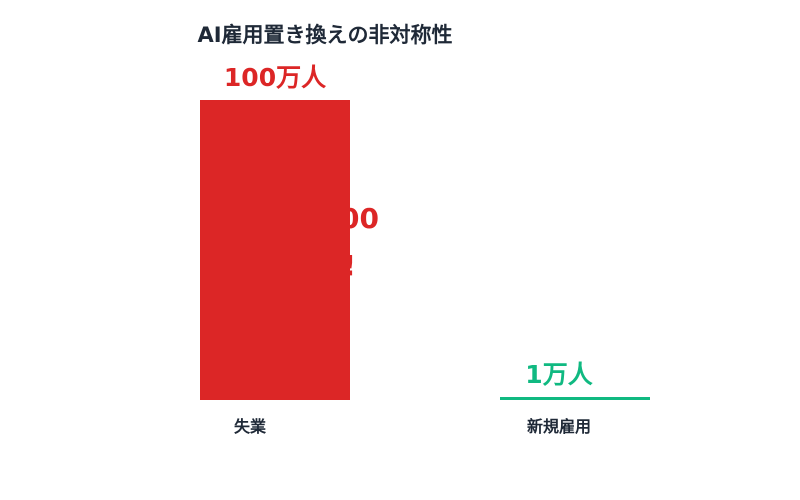 This screenshot has height=500, width=800. Describe the element at coordinates (559, 426) in the screenshot. I see `category-label-1: 新規雇用` at that location.